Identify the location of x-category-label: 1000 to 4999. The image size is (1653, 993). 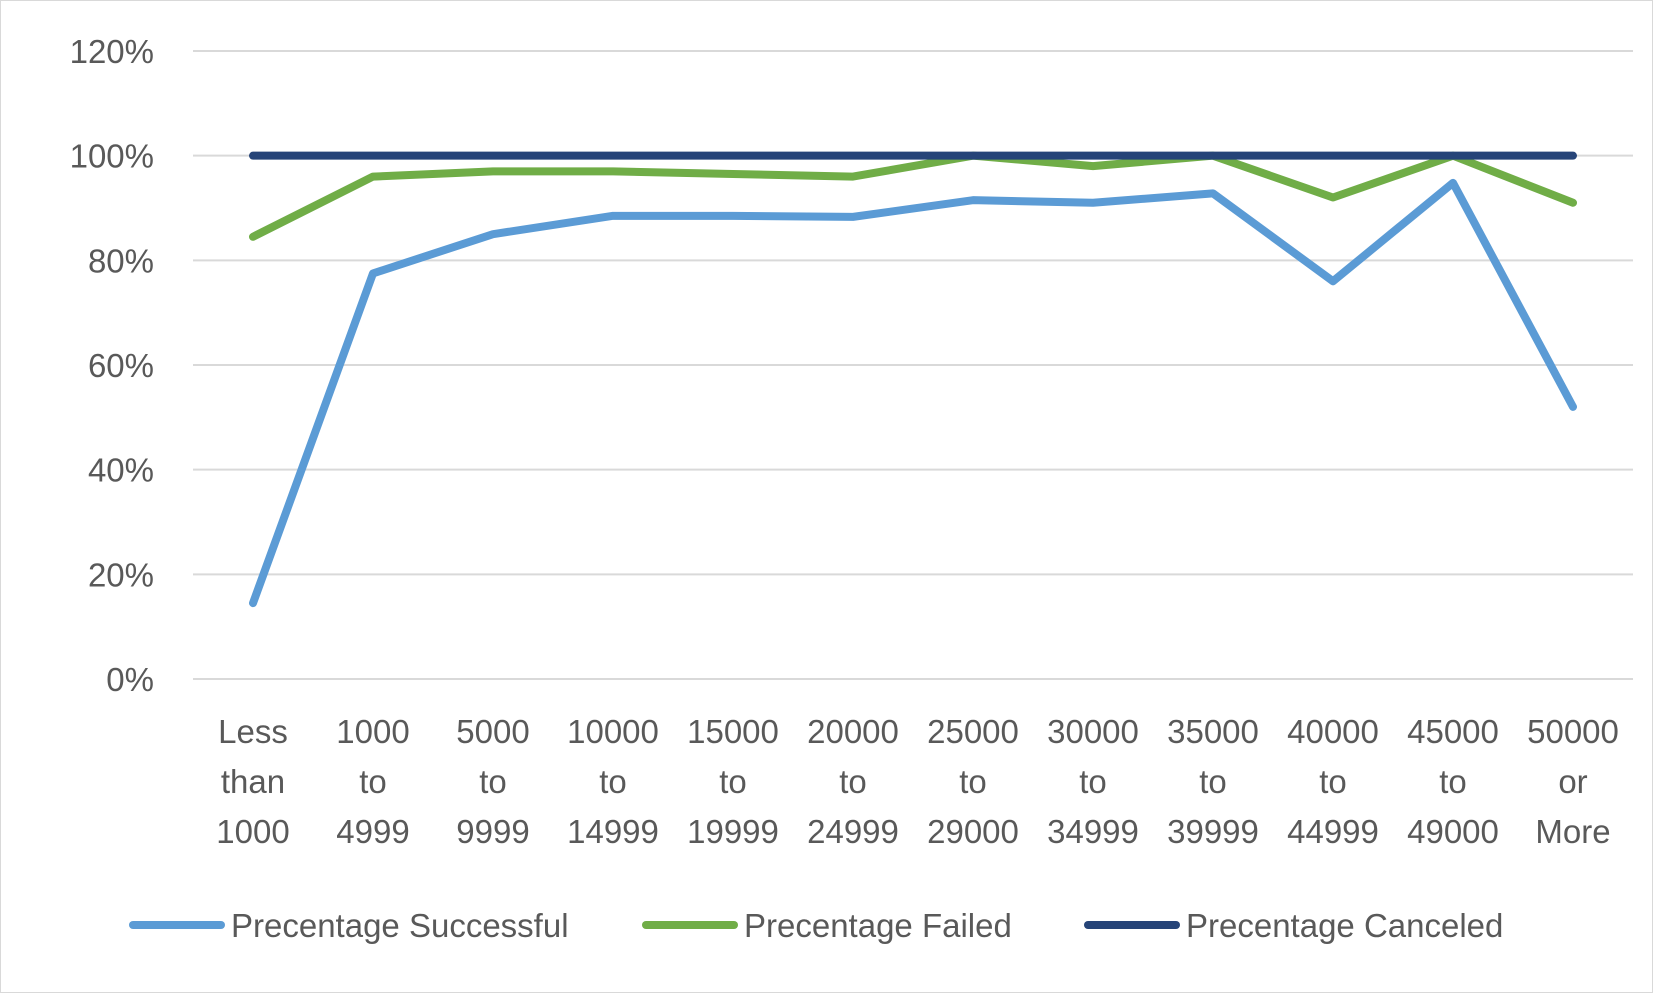
(372, 781).